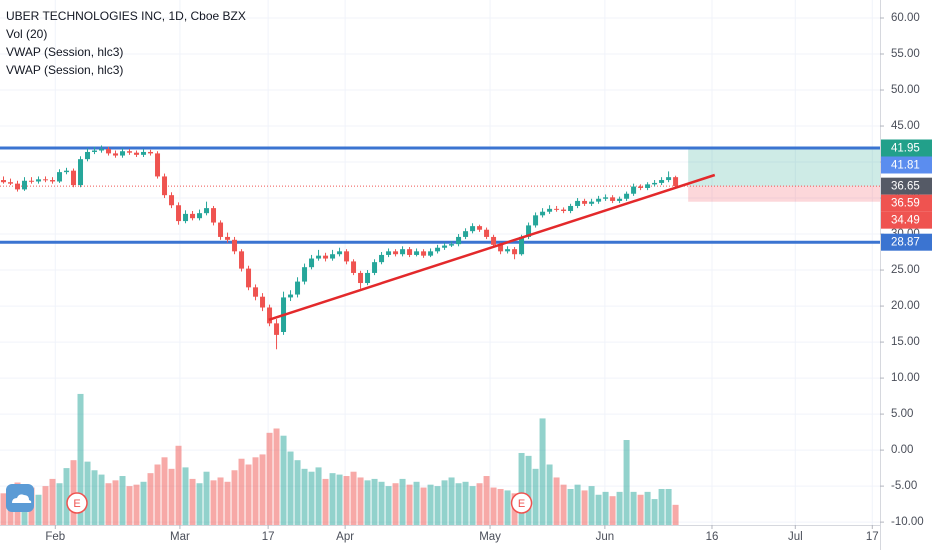 Image resolution: width=932 pixels, height=550 pixels. Describe the element at coordinates (902, 414) in the screenshot. I see `y-tick-label: 5.00` at that location.